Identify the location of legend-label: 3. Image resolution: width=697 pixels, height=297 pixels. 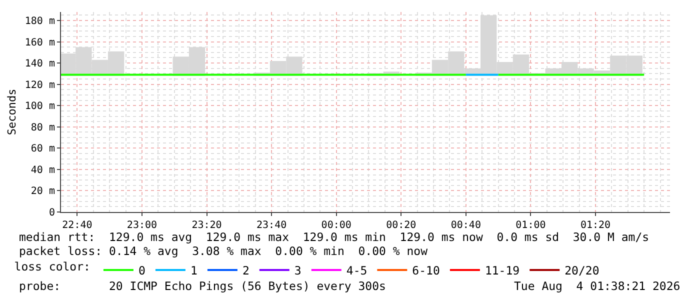
(298, 270).